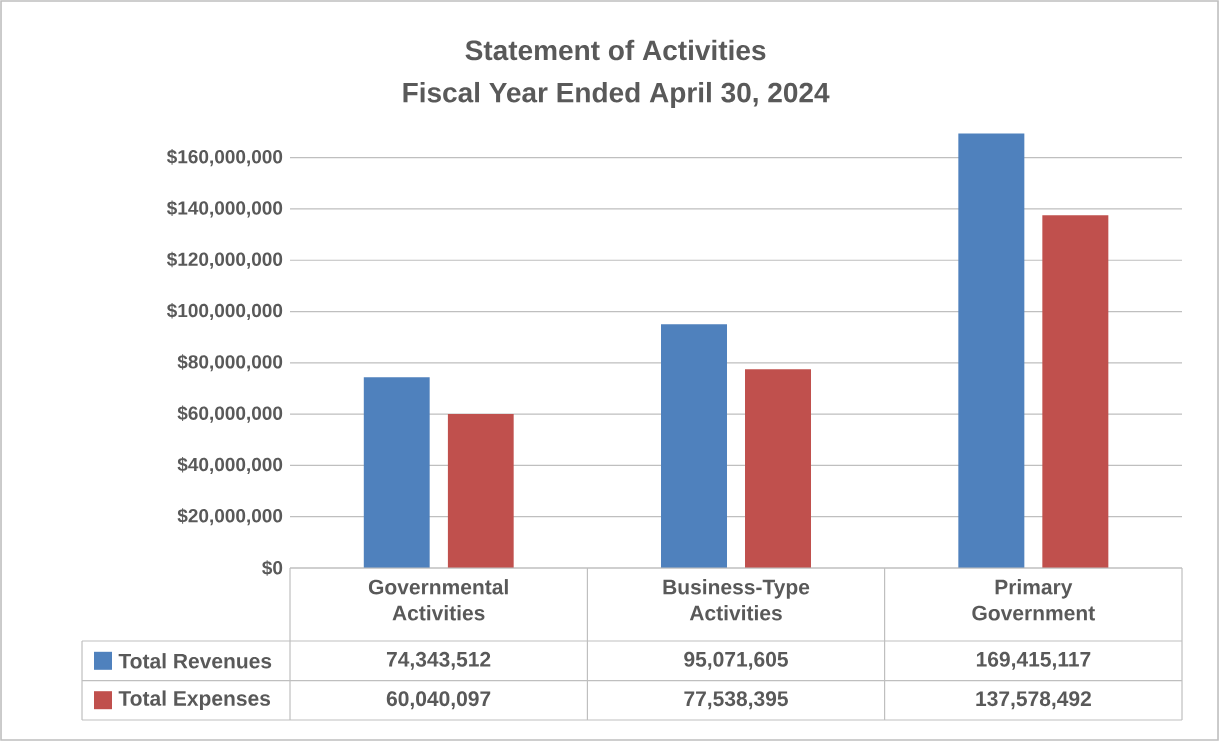  I want to click on legend-label: Total Expenses, so click(194, 700).